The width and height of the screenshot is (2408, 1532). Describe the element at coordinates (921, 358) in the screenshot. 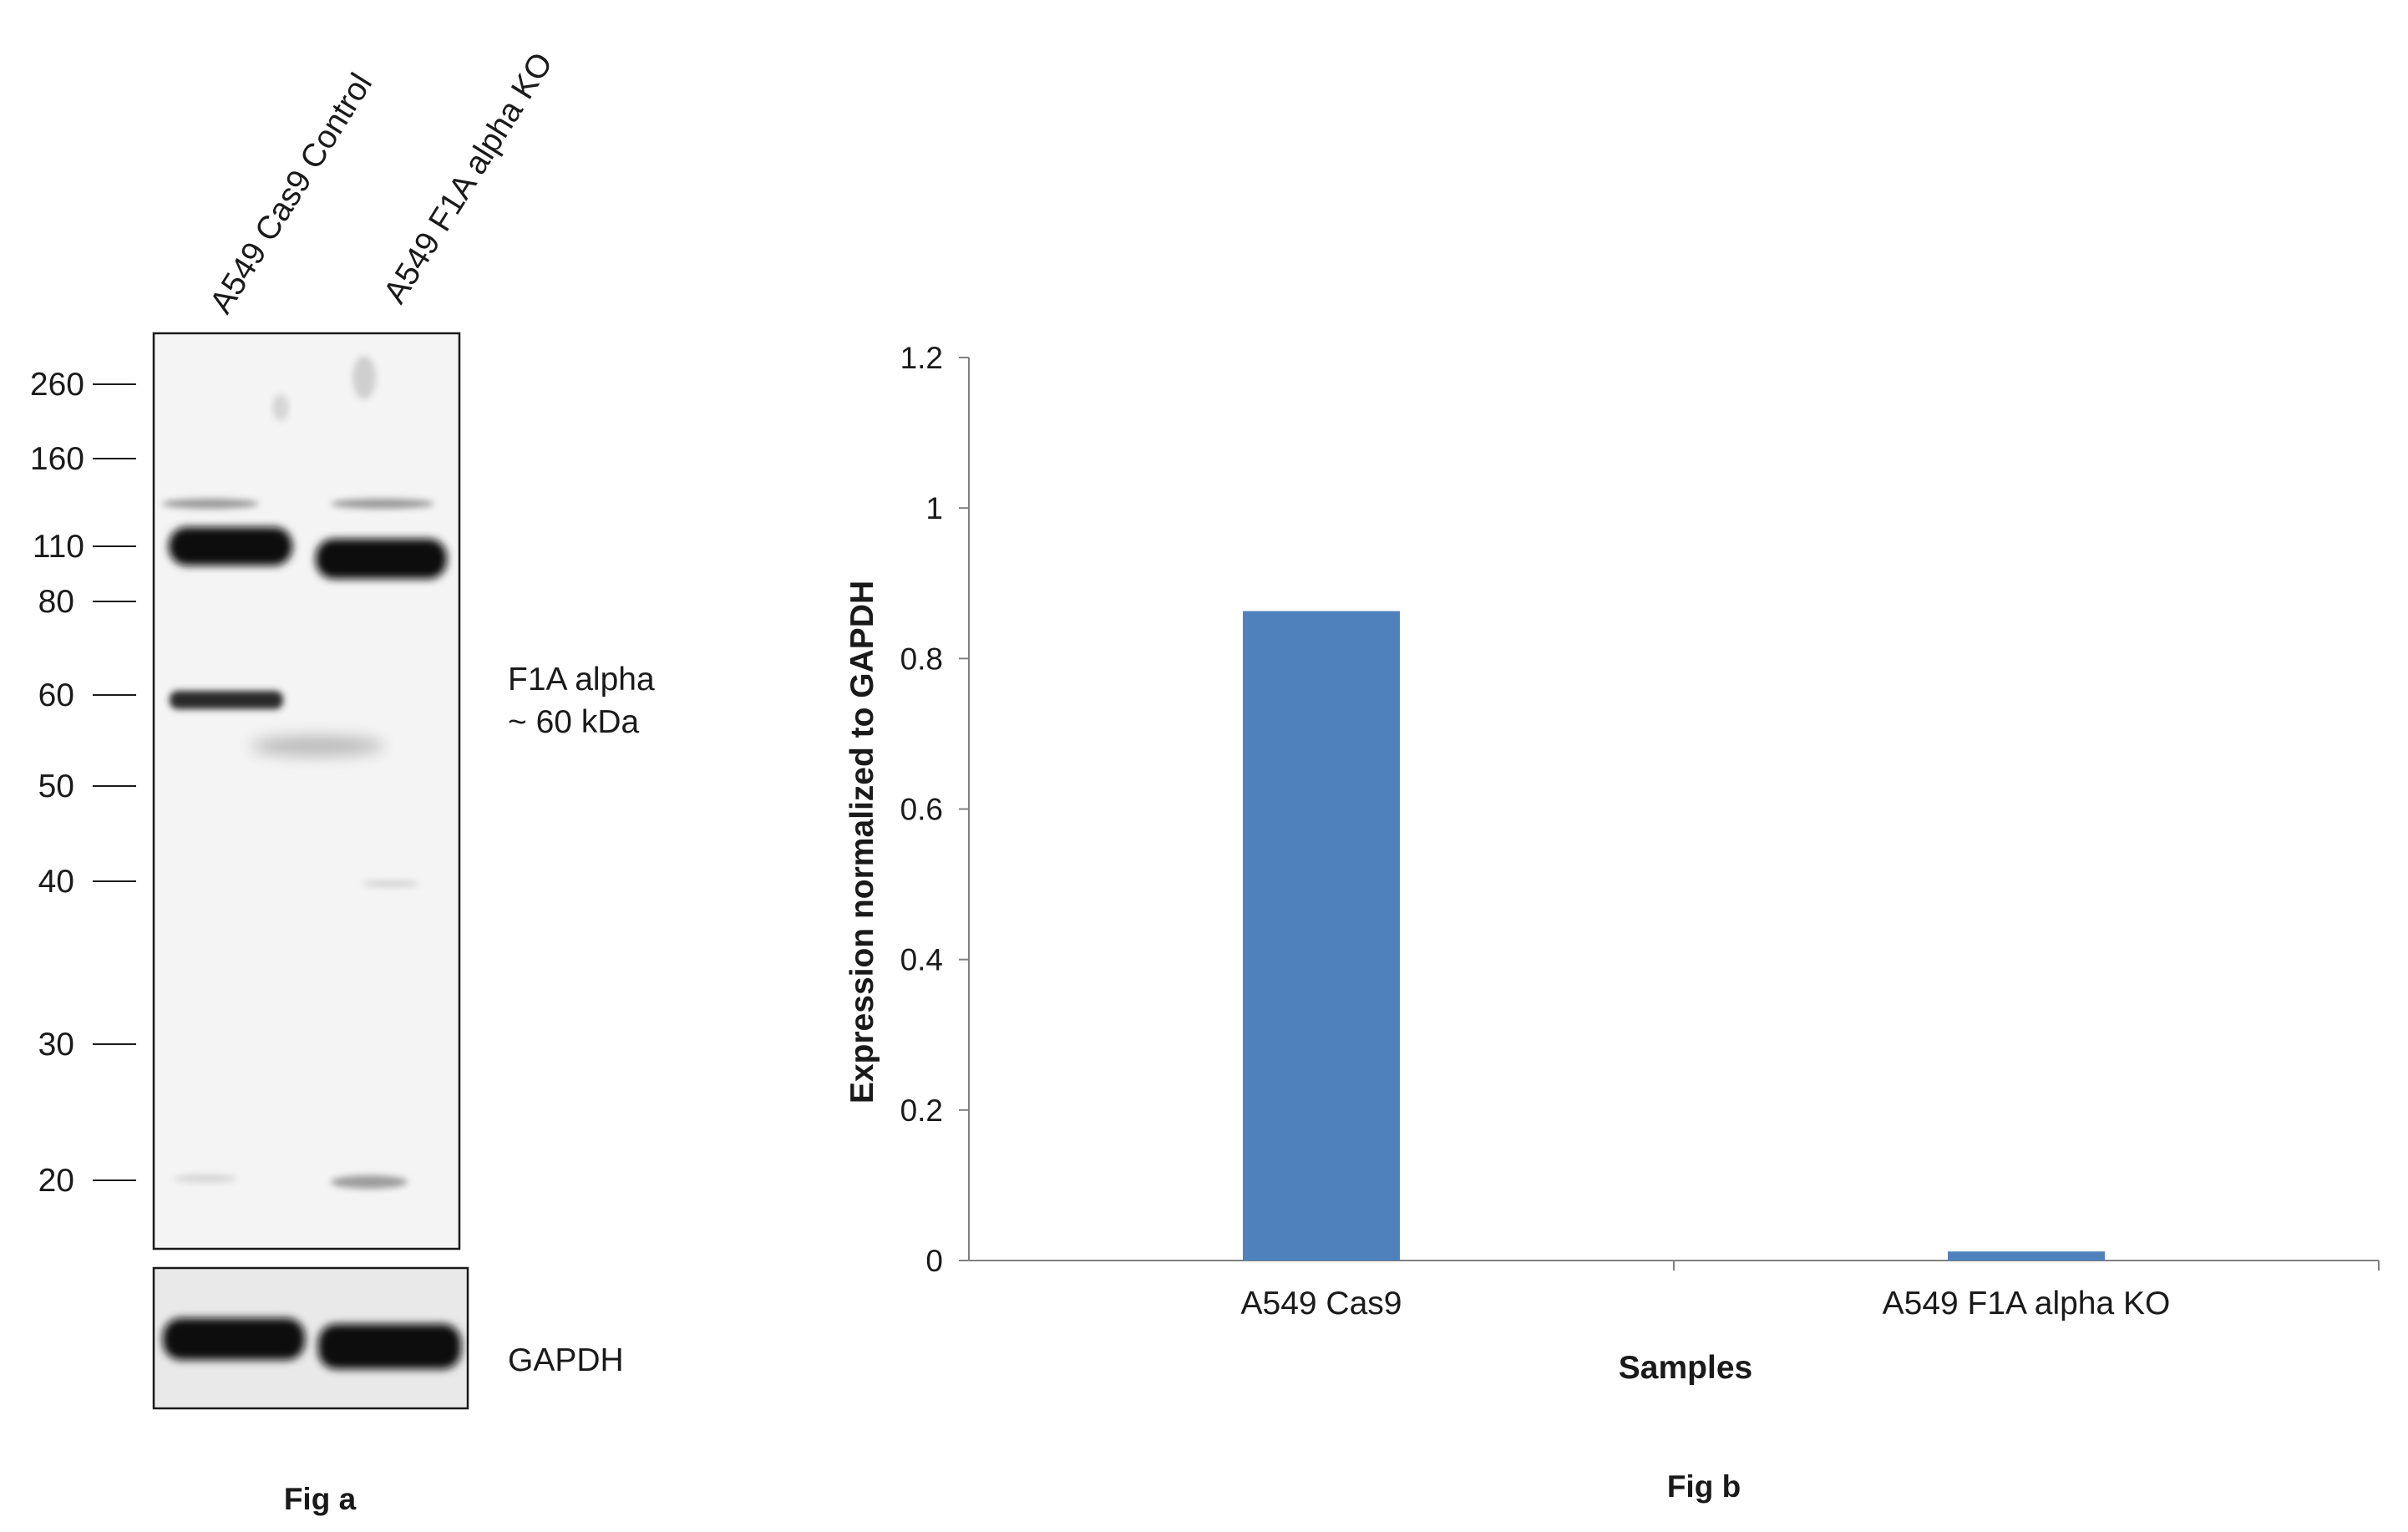

I see `y-tick-label: 1.2` at that location.